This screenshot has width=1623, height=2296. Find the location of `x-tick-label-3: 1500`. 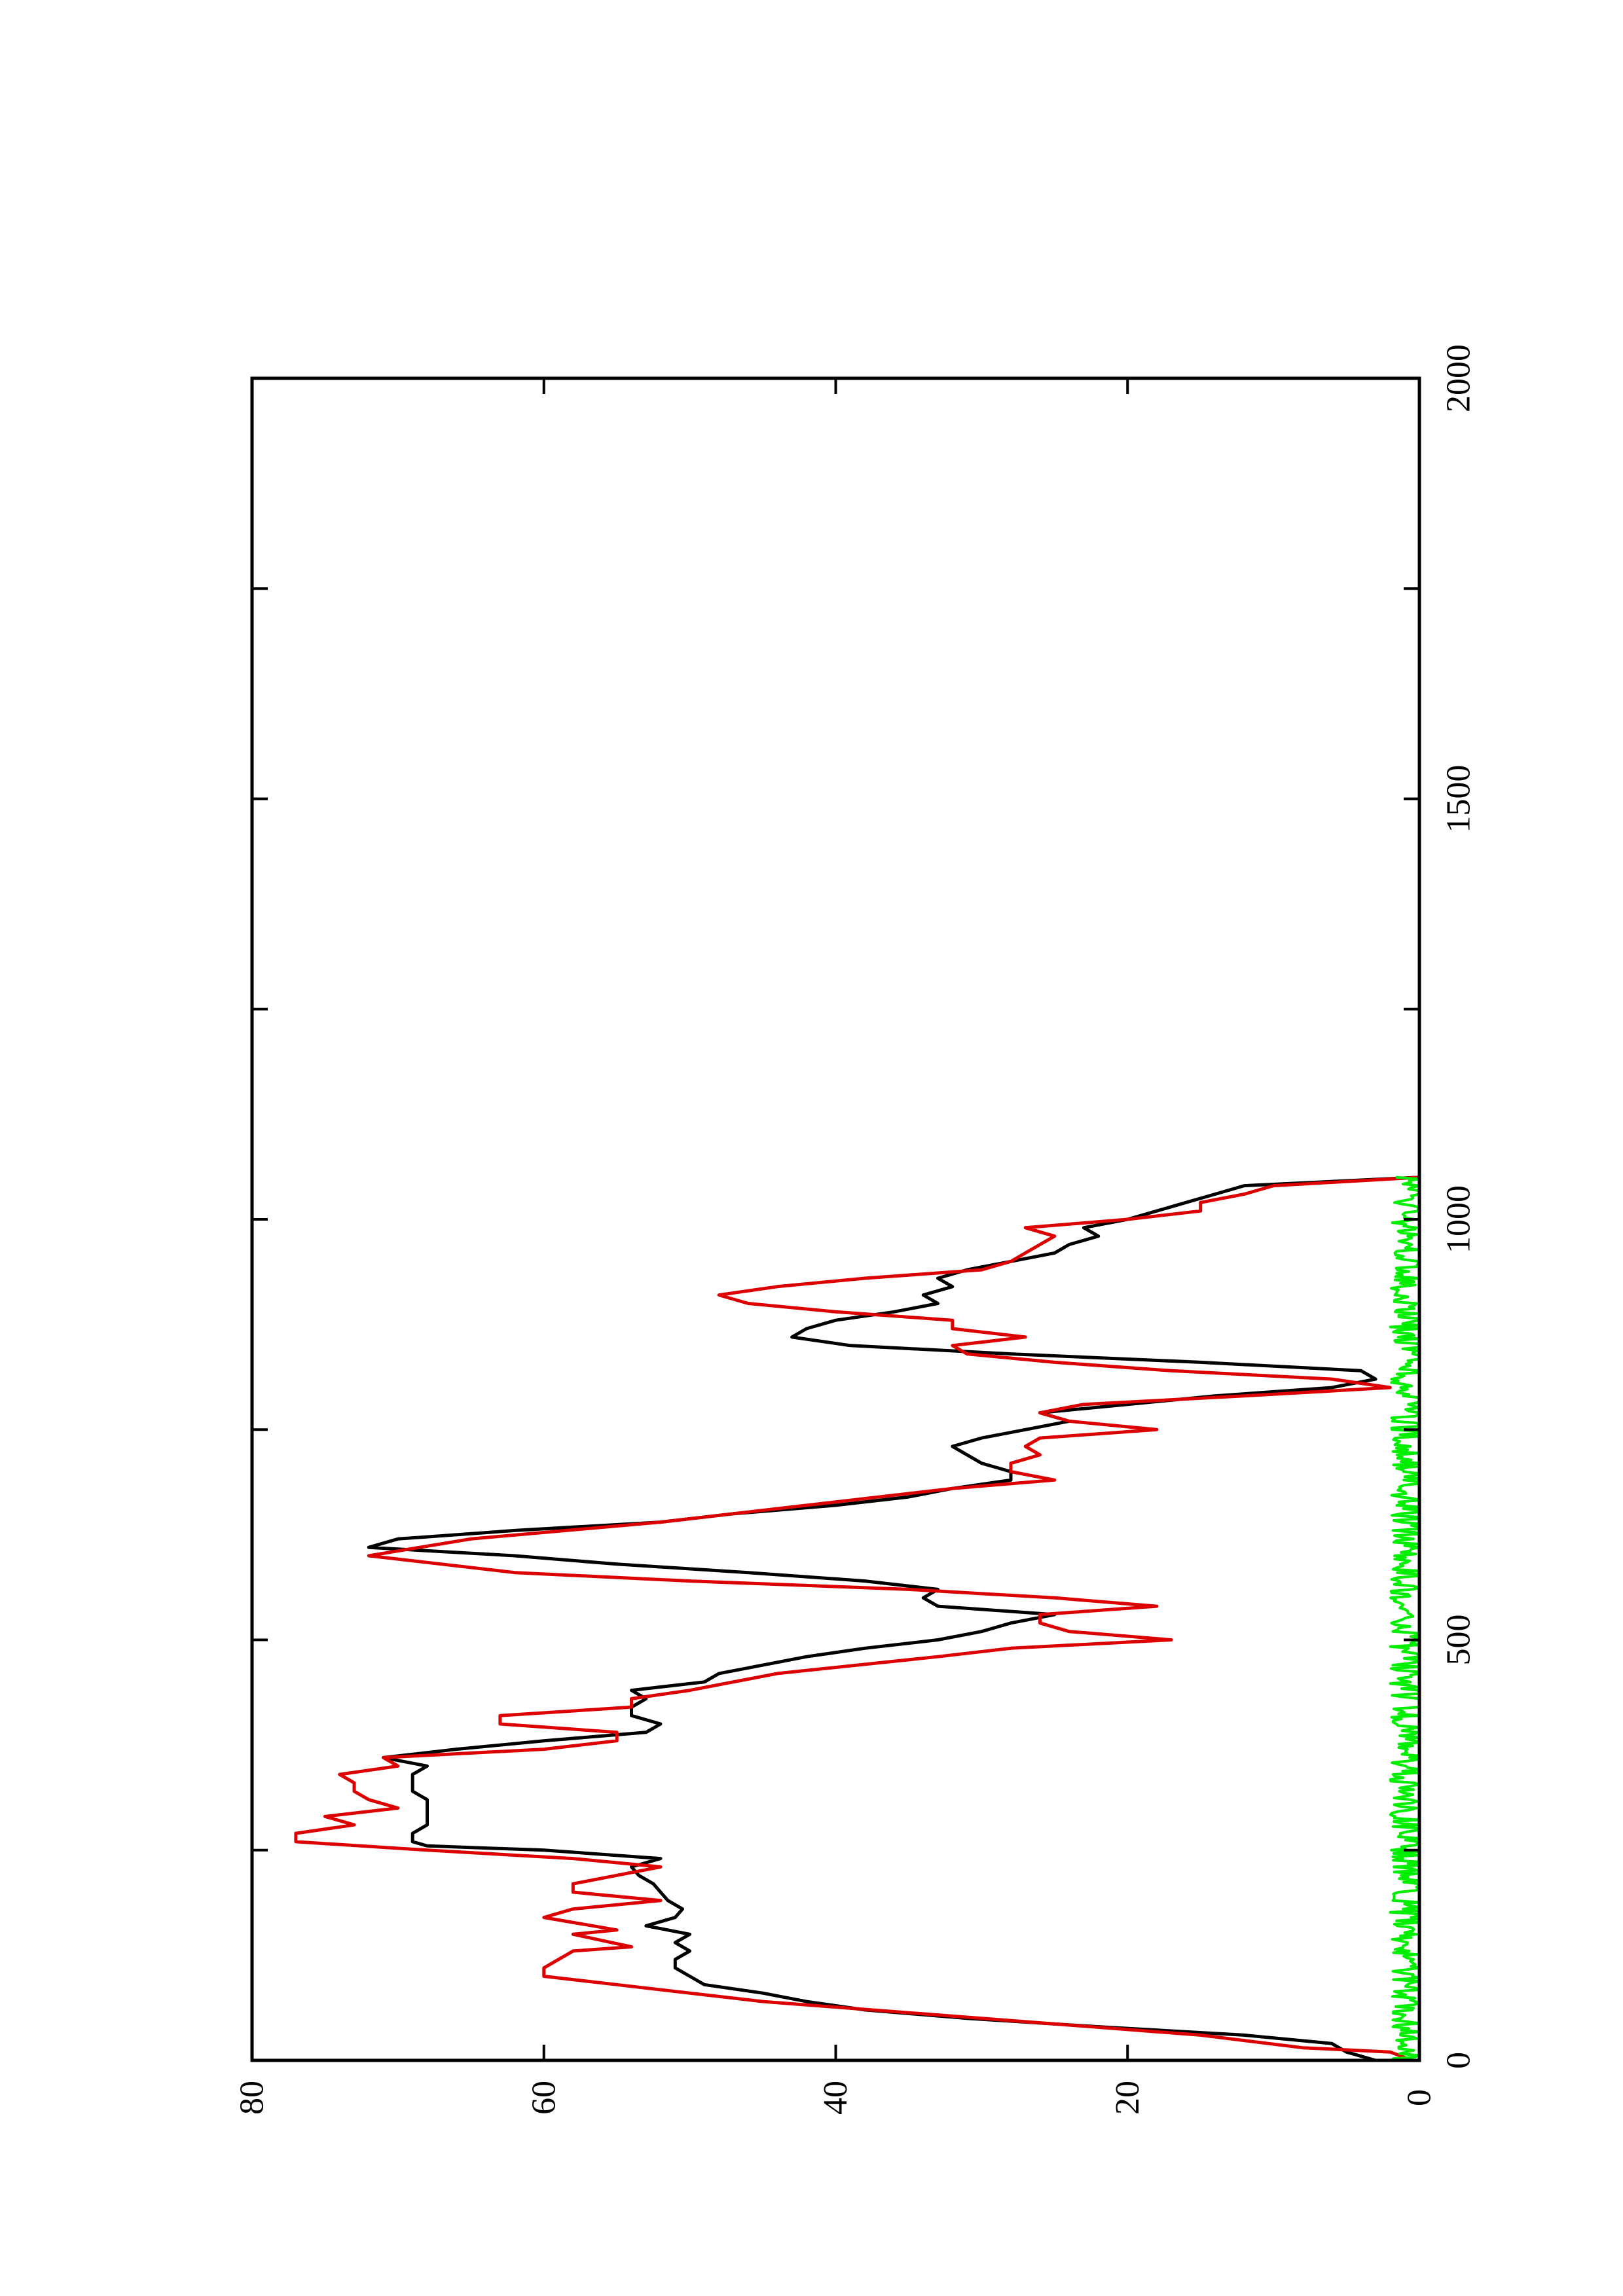

x-tick-label-3: 1500 is located at coordinates (1459, 799).